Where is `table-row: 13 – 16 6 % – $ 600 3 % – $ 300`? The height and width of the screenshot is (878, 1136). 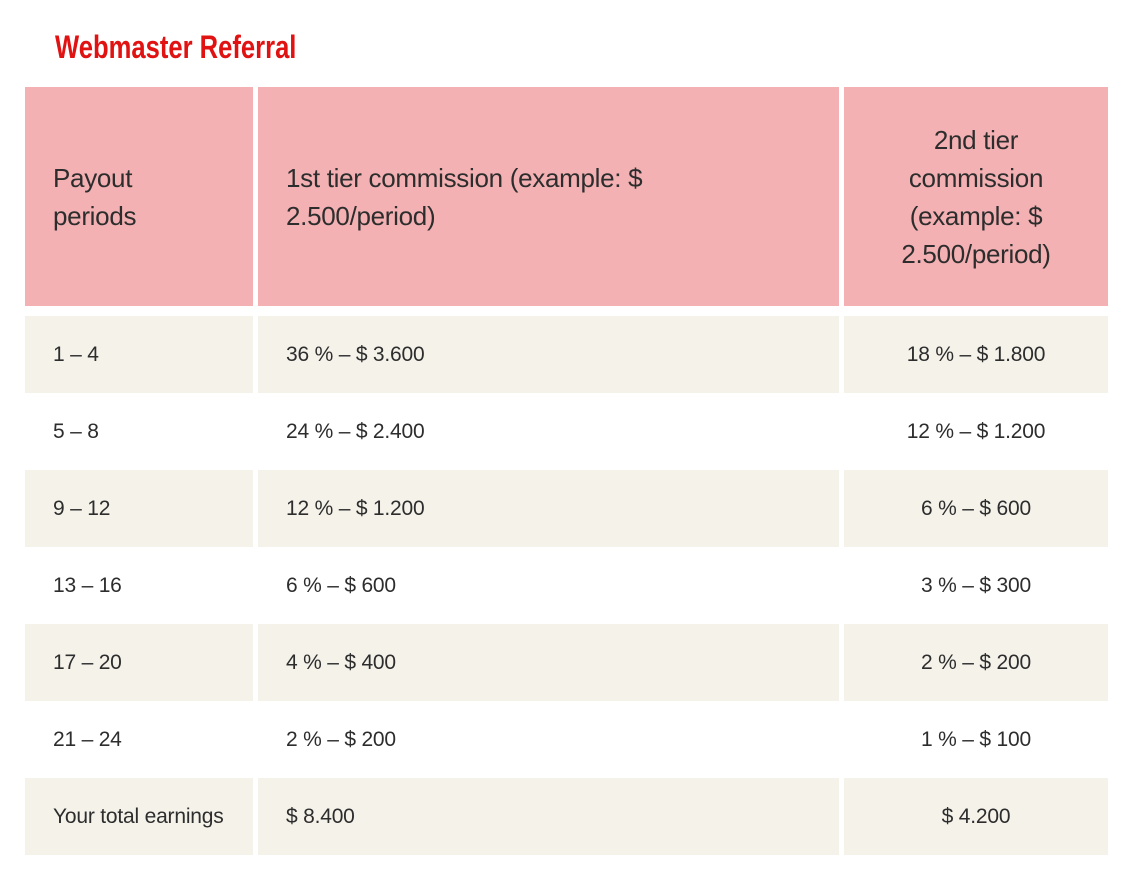
table-row: 13 – 16 6 % – $ 600 3 % – $ 300 is located at coordinates (566, 585).